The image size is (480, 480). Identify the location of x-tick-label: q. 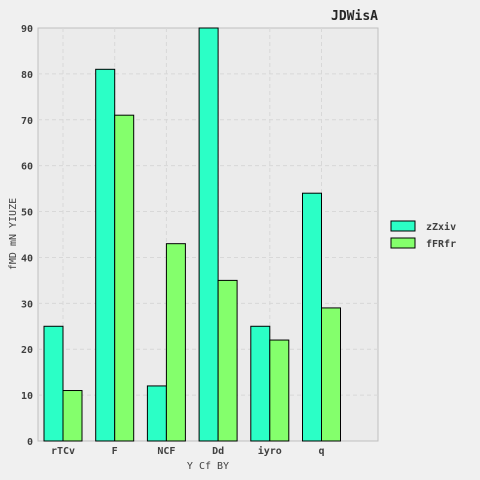
(321, 451).